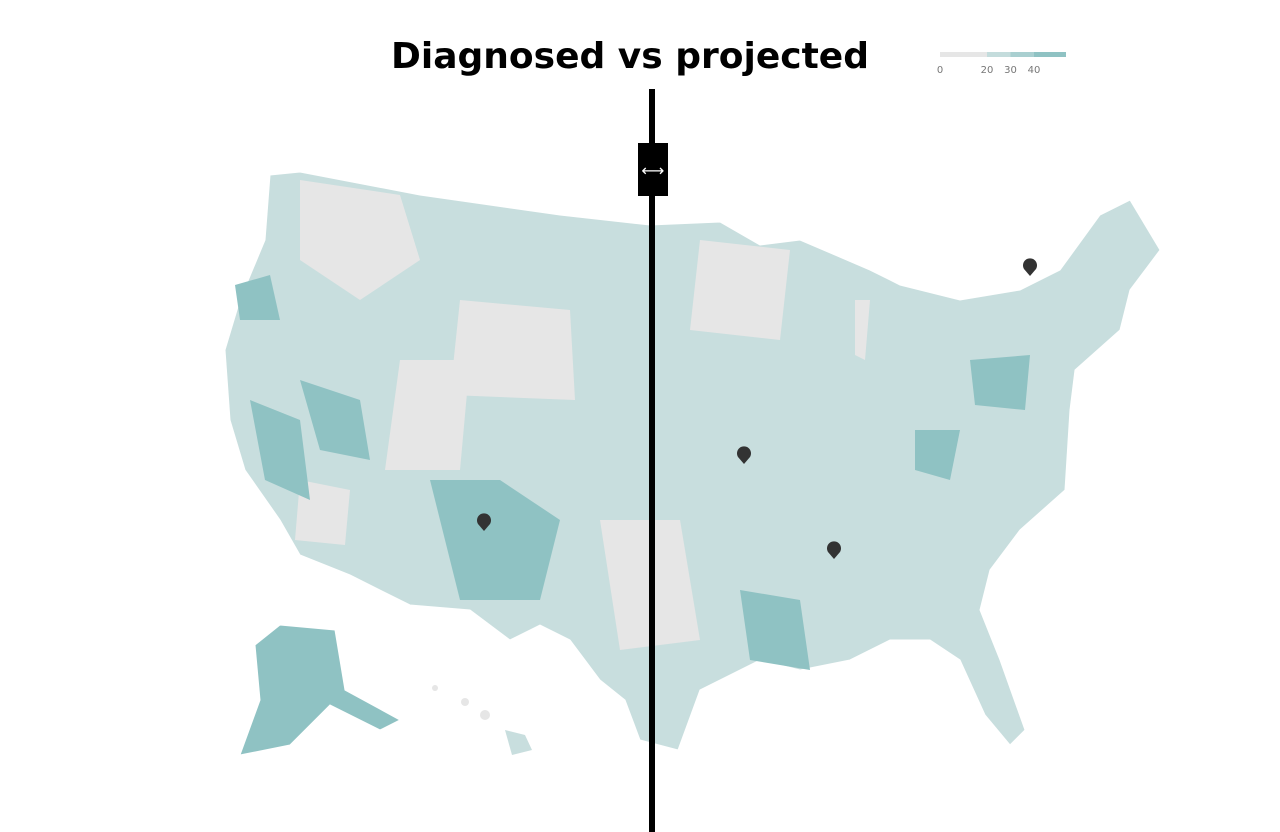  I want to click on title: Diagnosed vs projected, so click(630, 56).